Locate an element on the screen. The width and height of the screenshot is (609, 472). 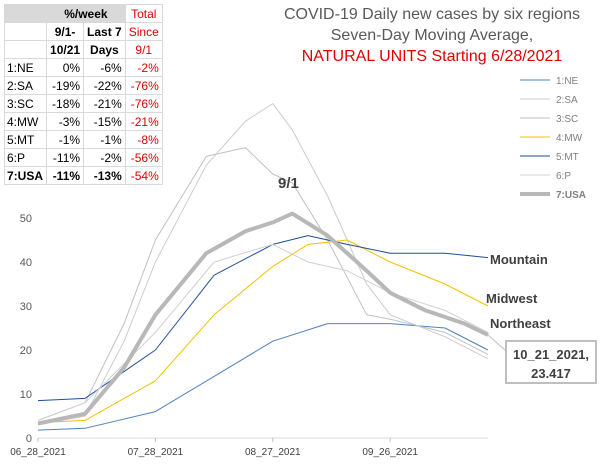
y-tick-label: 20 is located at coordinates (26, 351).